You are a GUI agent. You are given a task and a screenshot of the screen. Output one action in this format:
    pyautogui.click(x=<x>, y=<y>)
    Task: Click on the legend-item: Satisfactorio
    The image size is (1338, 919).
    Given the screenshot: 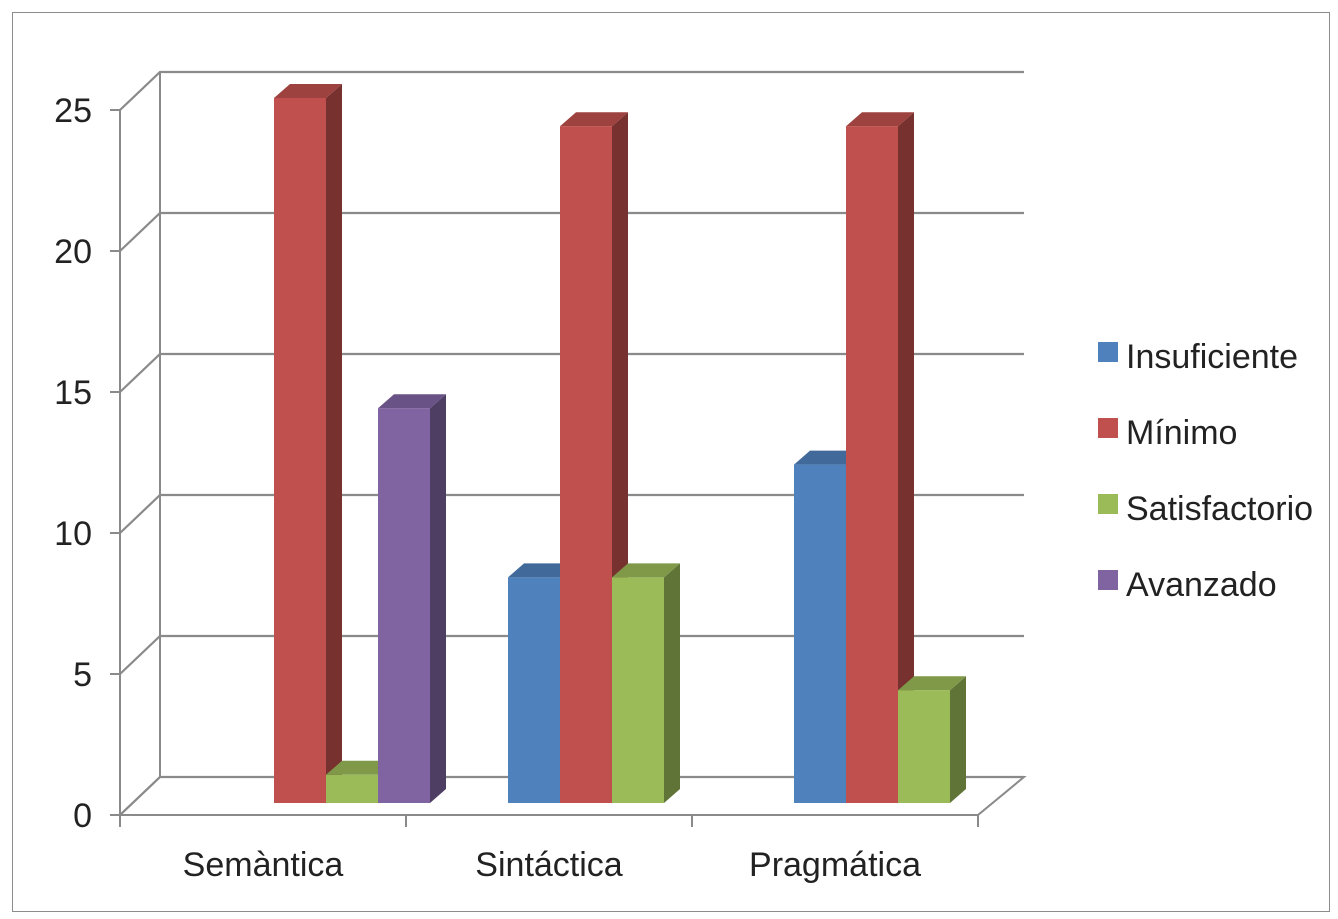 What is the action you would take?
    pyautogui.click(x=1205, y=509)
    